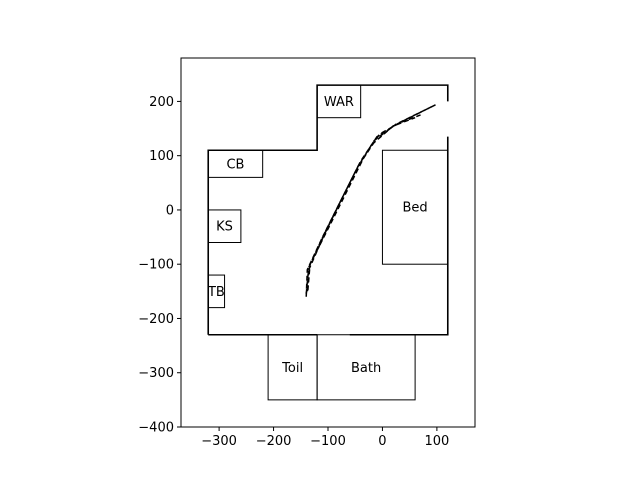 This screenshot has height=480, width=640. What do you see at coordinates (161, 102) in the screenshot?
I see `y-tick-label: 200` at bounding box center [161, 102].